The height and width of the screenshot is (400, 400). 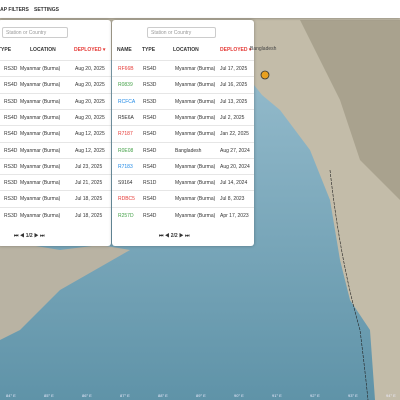 I want to click on cell: Jul 13, 2025, so click(x=234, y=101).